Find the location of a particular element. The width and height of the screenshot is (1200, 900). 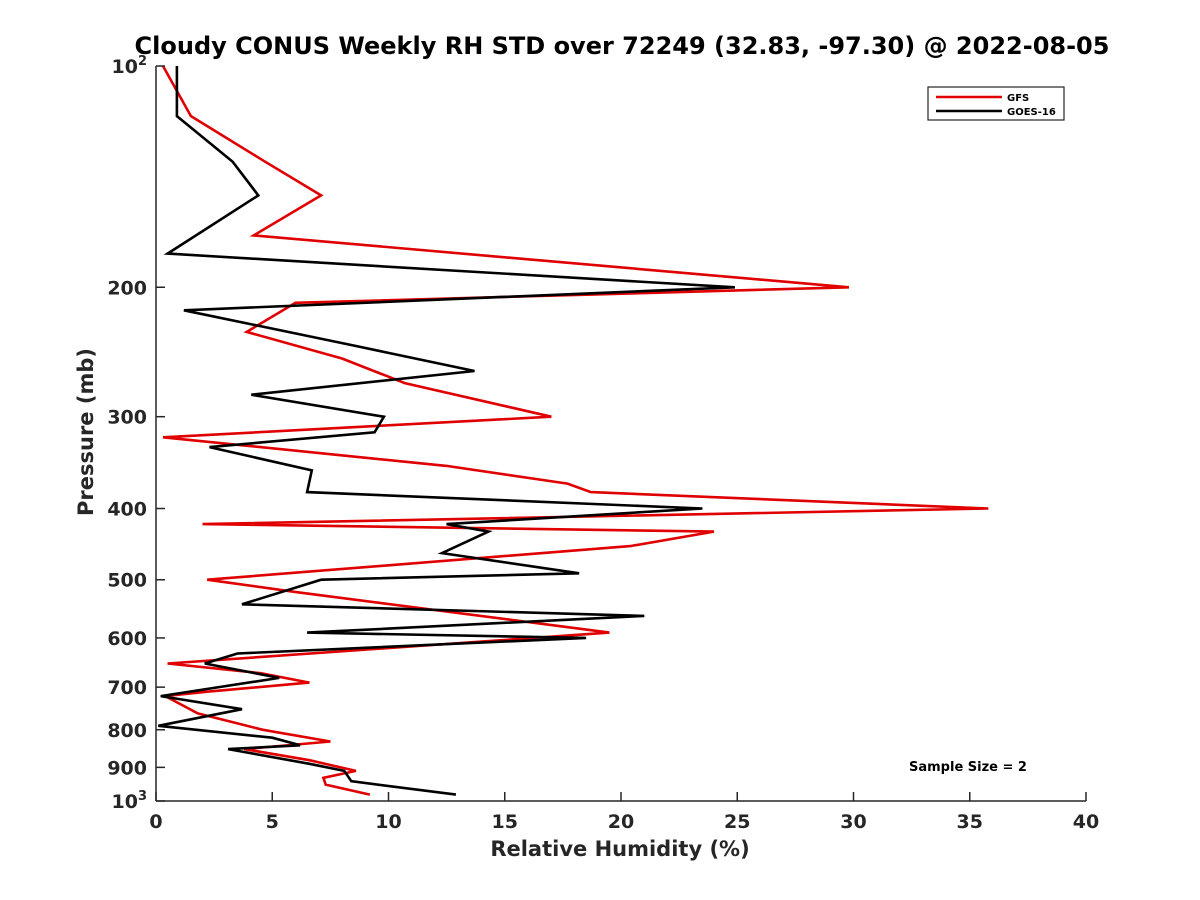

y-tick-label: 700 is located at coordinates (127, 688).